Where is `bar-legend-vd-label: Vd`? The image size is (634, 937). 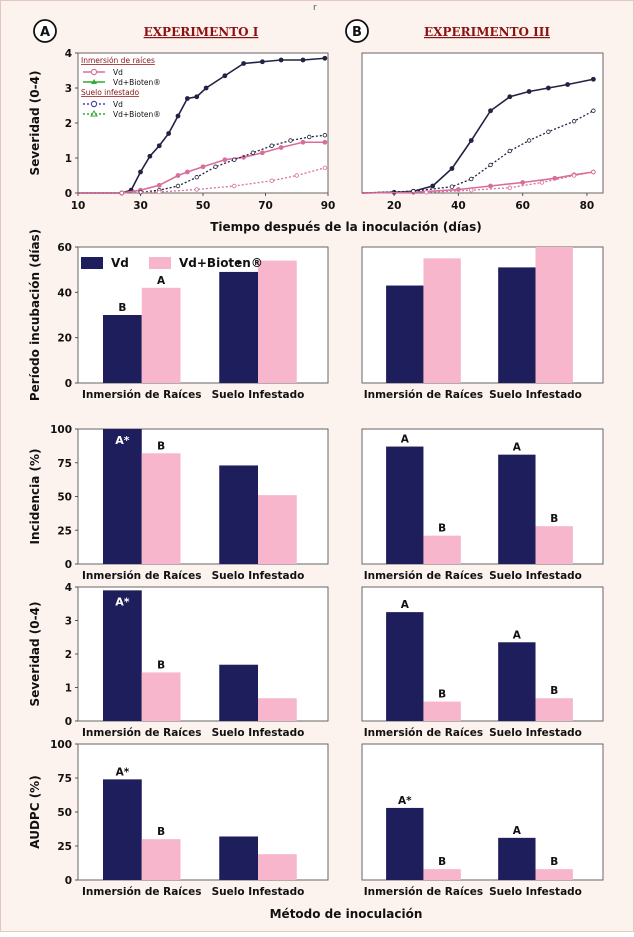
bar-legend-vd-label: Vd is located at coordinates (120, 263).